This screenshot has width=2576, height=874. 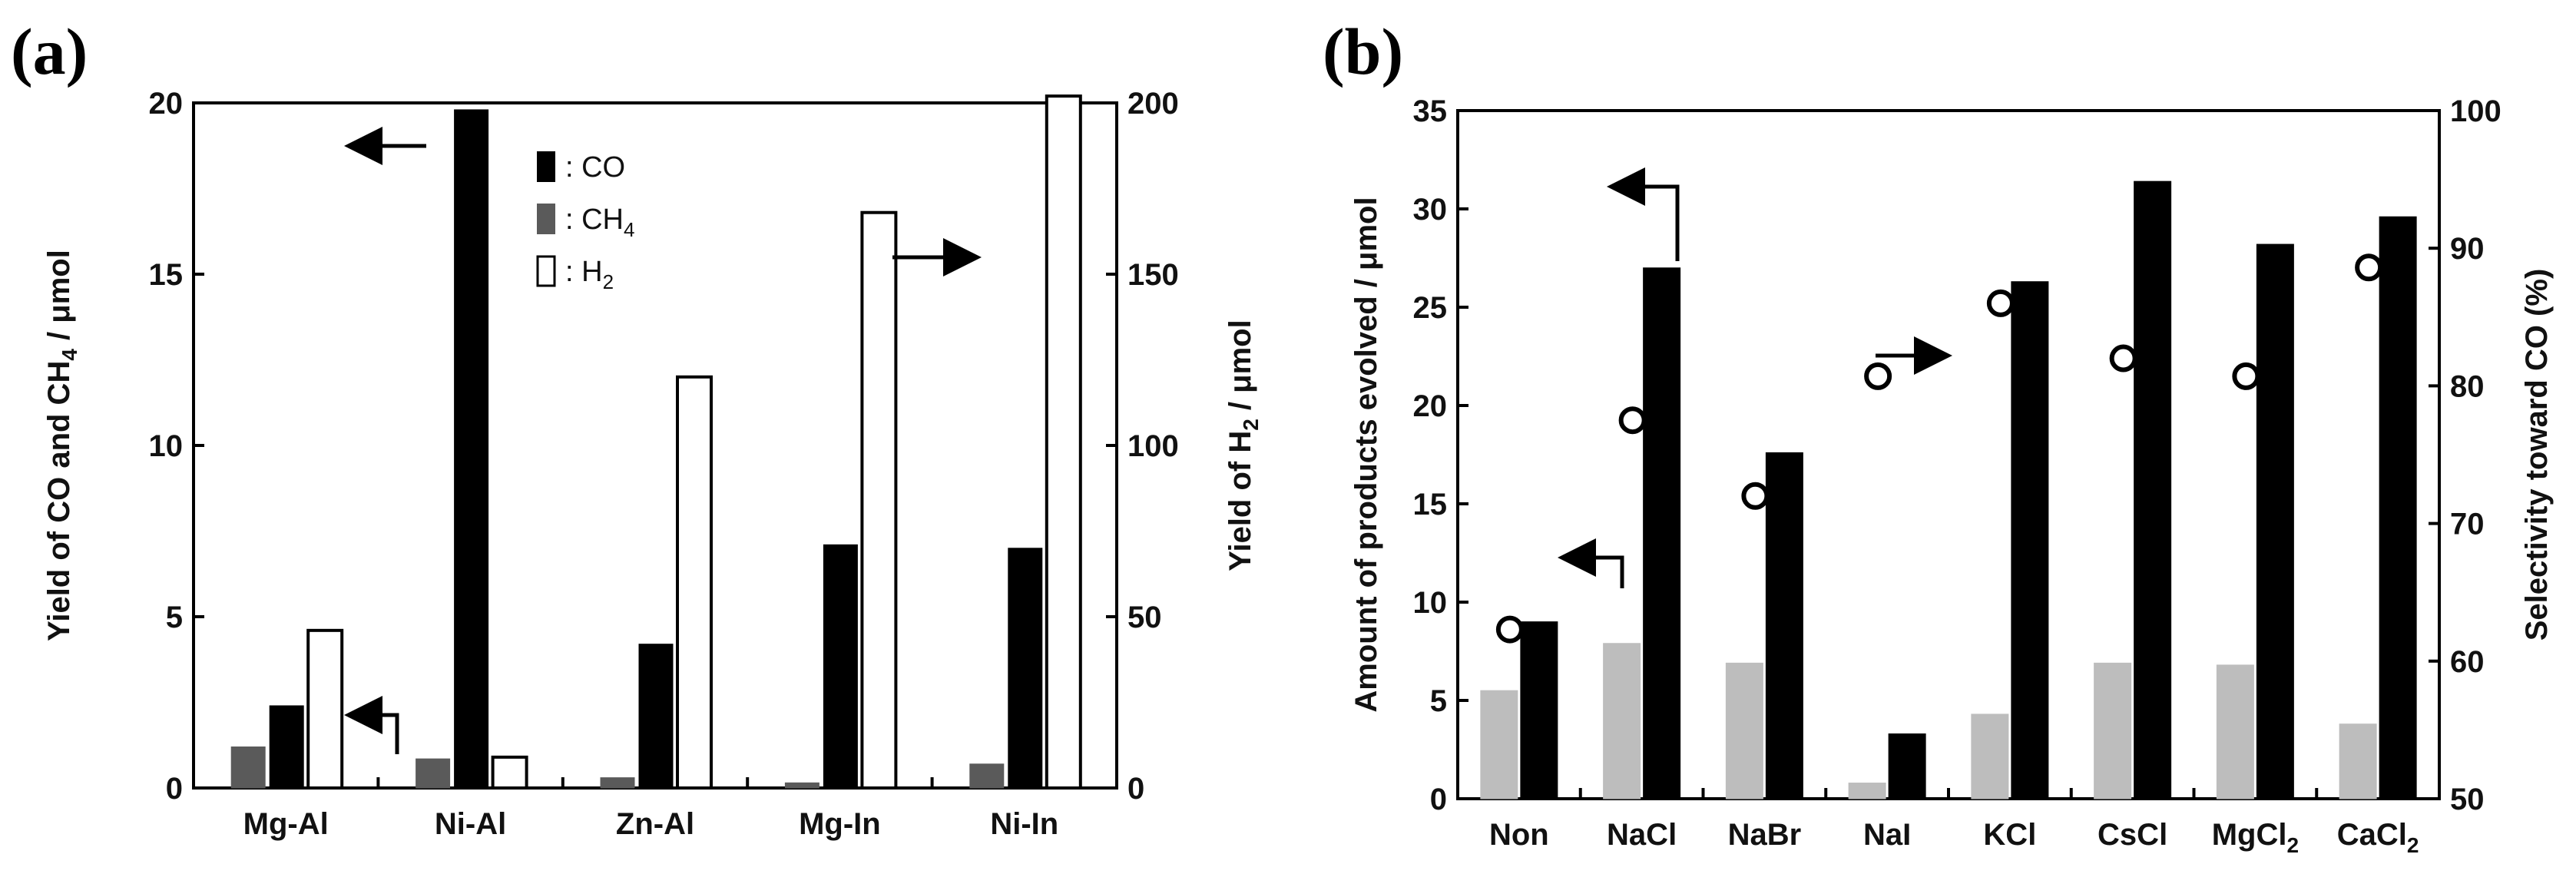 What do you see at coordinates (1633, 420) in the screenshot?
I see `panel-b-selectivity-point-nacl` at bounding box center [1633, 420].